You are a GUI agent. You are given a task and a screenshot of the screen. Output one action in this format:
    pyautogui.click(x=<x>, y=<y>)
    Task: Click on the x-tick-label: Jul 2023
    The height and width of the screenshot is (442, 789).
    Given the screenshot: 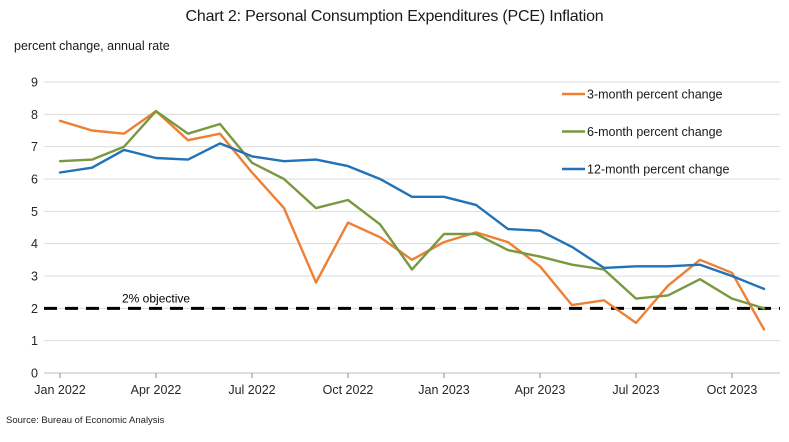 What is the action you would take?
    pyautogui.click(x=635, y=390)
    